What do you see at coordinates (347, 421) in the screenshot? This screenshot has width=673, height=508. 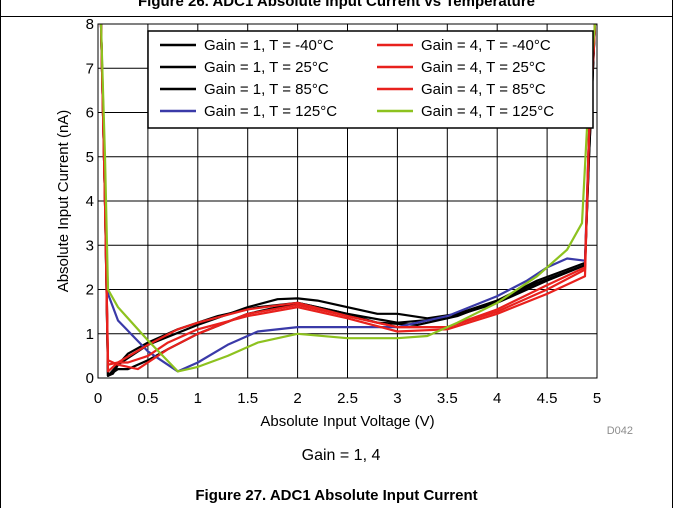 I see `x-axis-title: Absolute Input Voltage (V)` at bounding box center [347, 421].